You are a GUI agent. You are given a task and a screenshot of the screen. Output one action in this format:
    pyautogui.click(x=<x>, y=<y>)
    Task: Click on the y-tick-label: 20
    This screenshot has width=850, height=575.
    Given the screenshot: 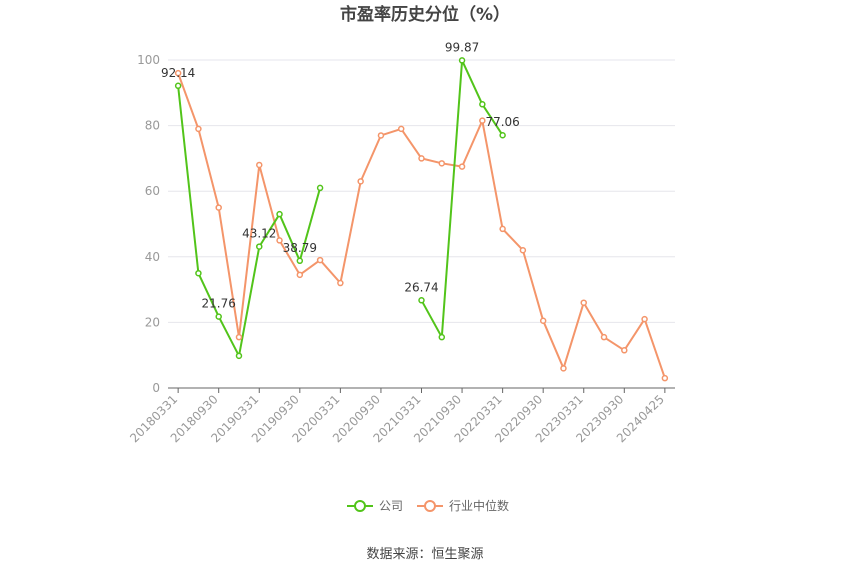 What is the action you would take?
    pyautogui.click(x=152, y=322)
    